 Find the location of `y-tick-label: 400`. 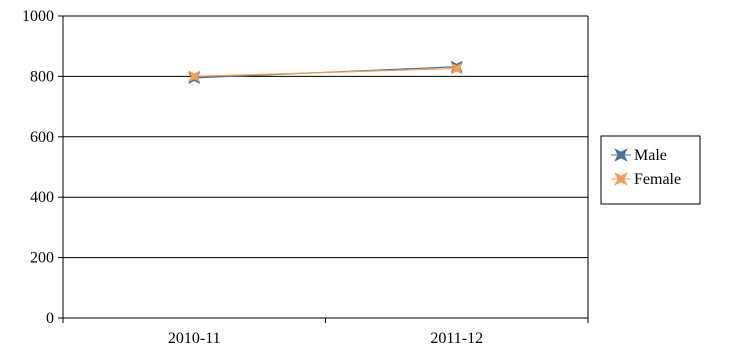

y-tick-label: 400 is located at coordinates (42, 197).